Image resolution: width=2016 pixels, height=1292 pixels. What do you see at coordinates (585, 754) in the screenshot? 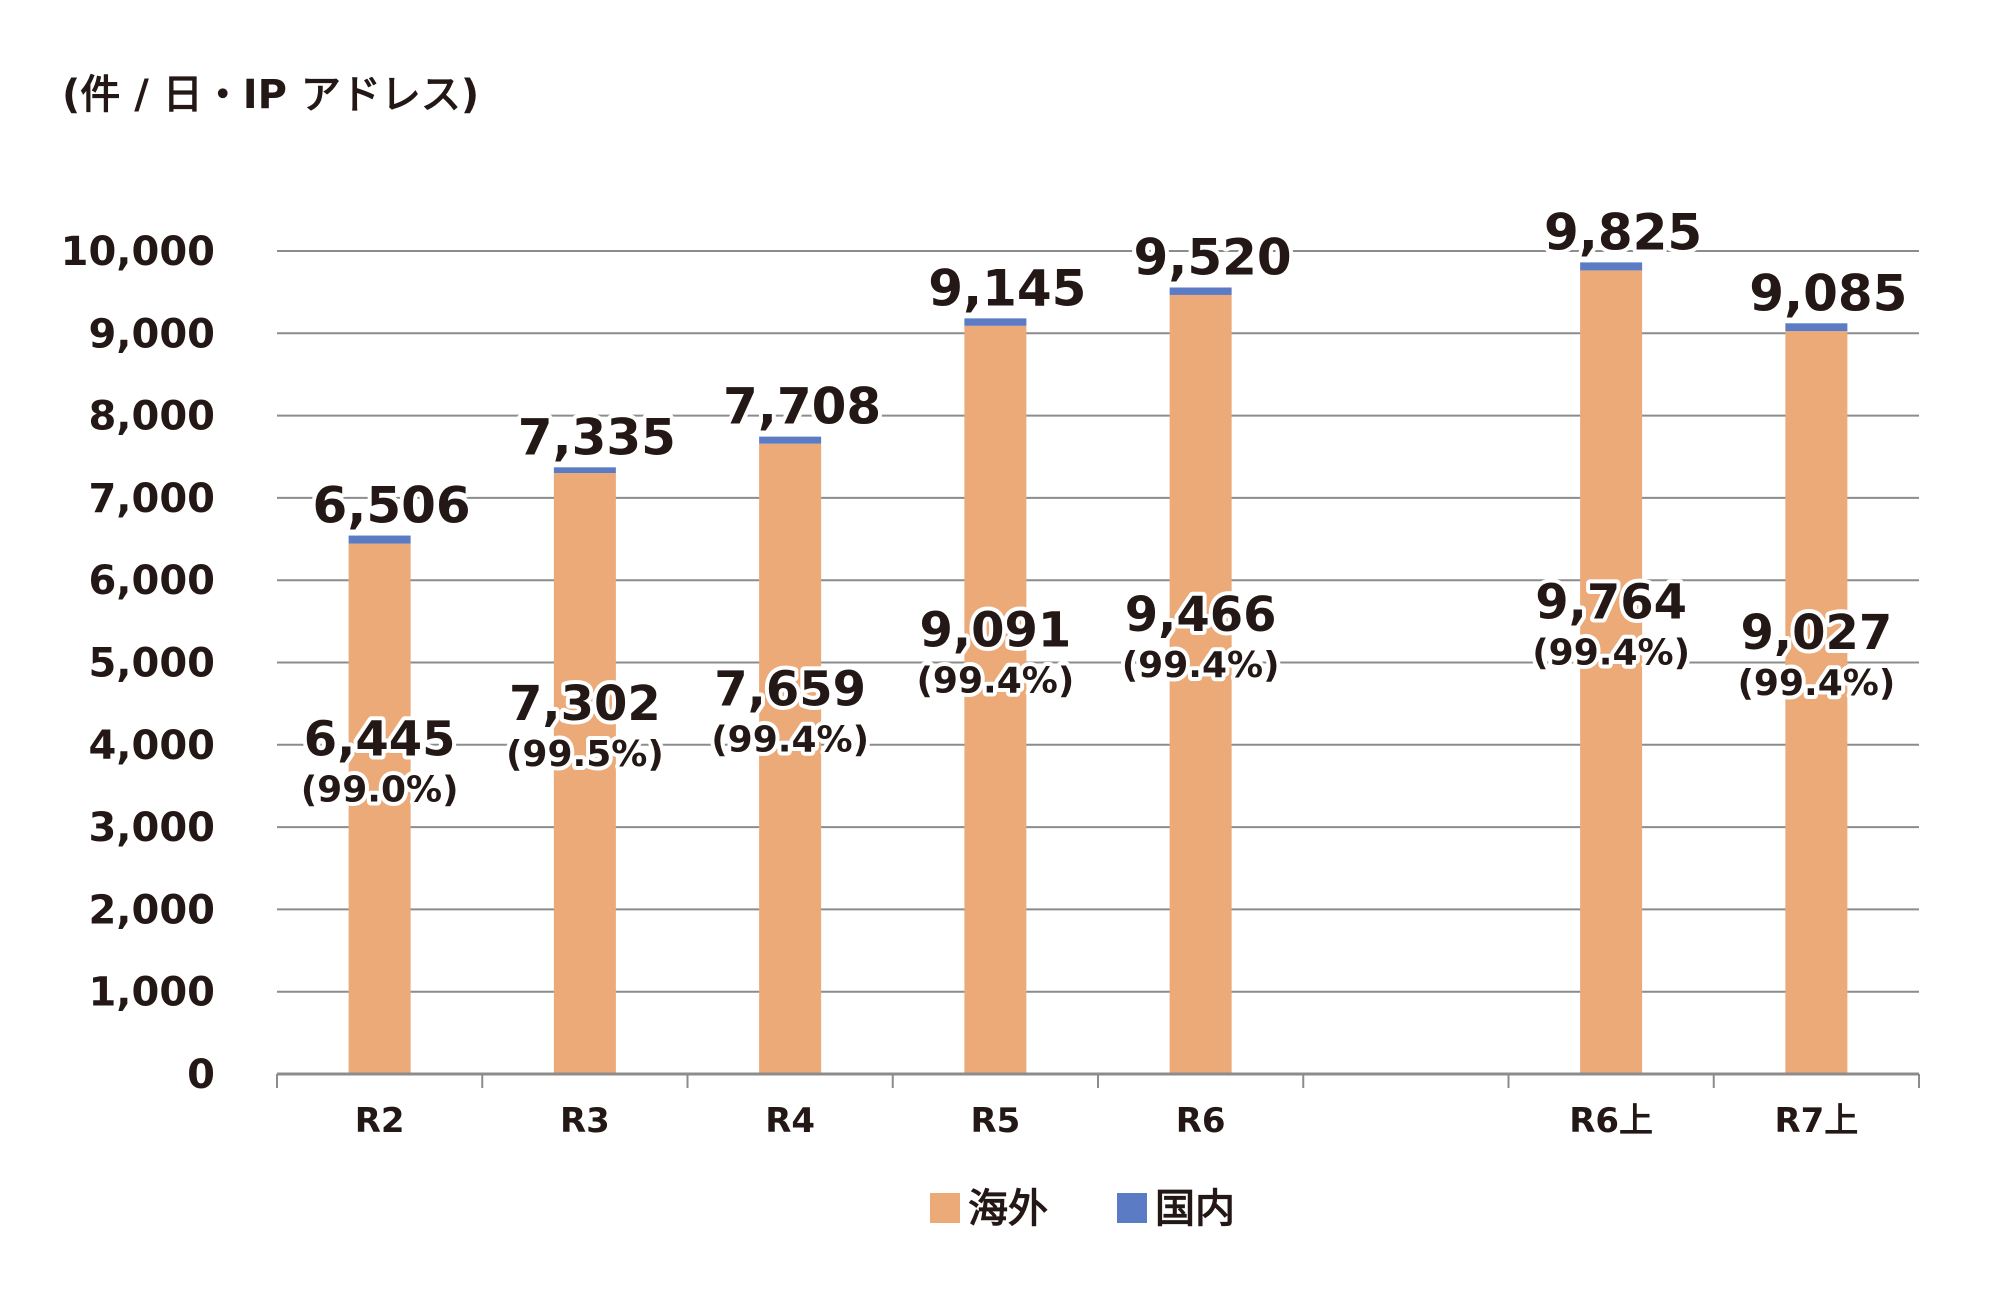
I see `overseas-share-label: (99.5%)` at bounding box center [585, 754].